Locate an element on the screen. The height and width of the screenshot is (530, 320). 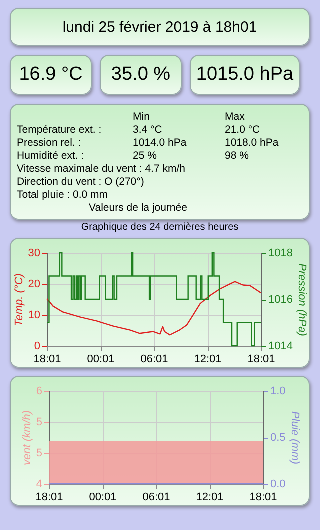
text: Température ext. : is located at coordinates (60, 130).